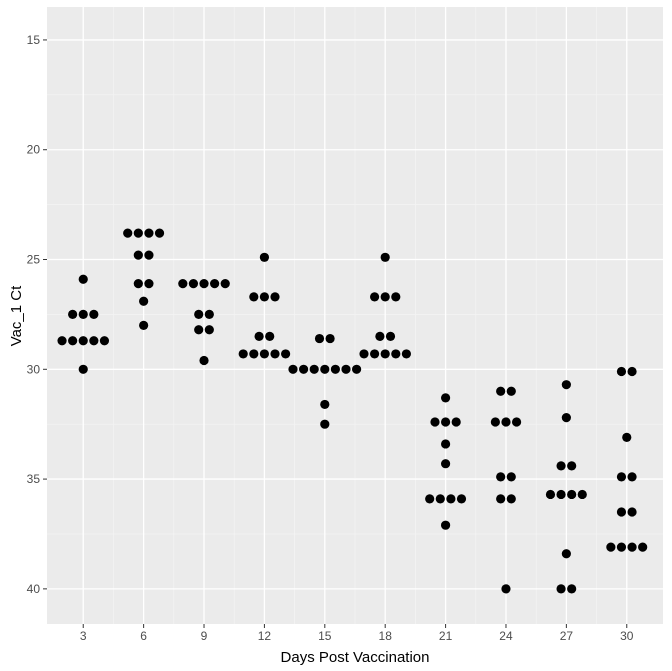  Describe the element at coordinates (357, 633) in the screenshot. I see `x-axis: 3 6 9 12 15 18 21 24 27 30` at that location.